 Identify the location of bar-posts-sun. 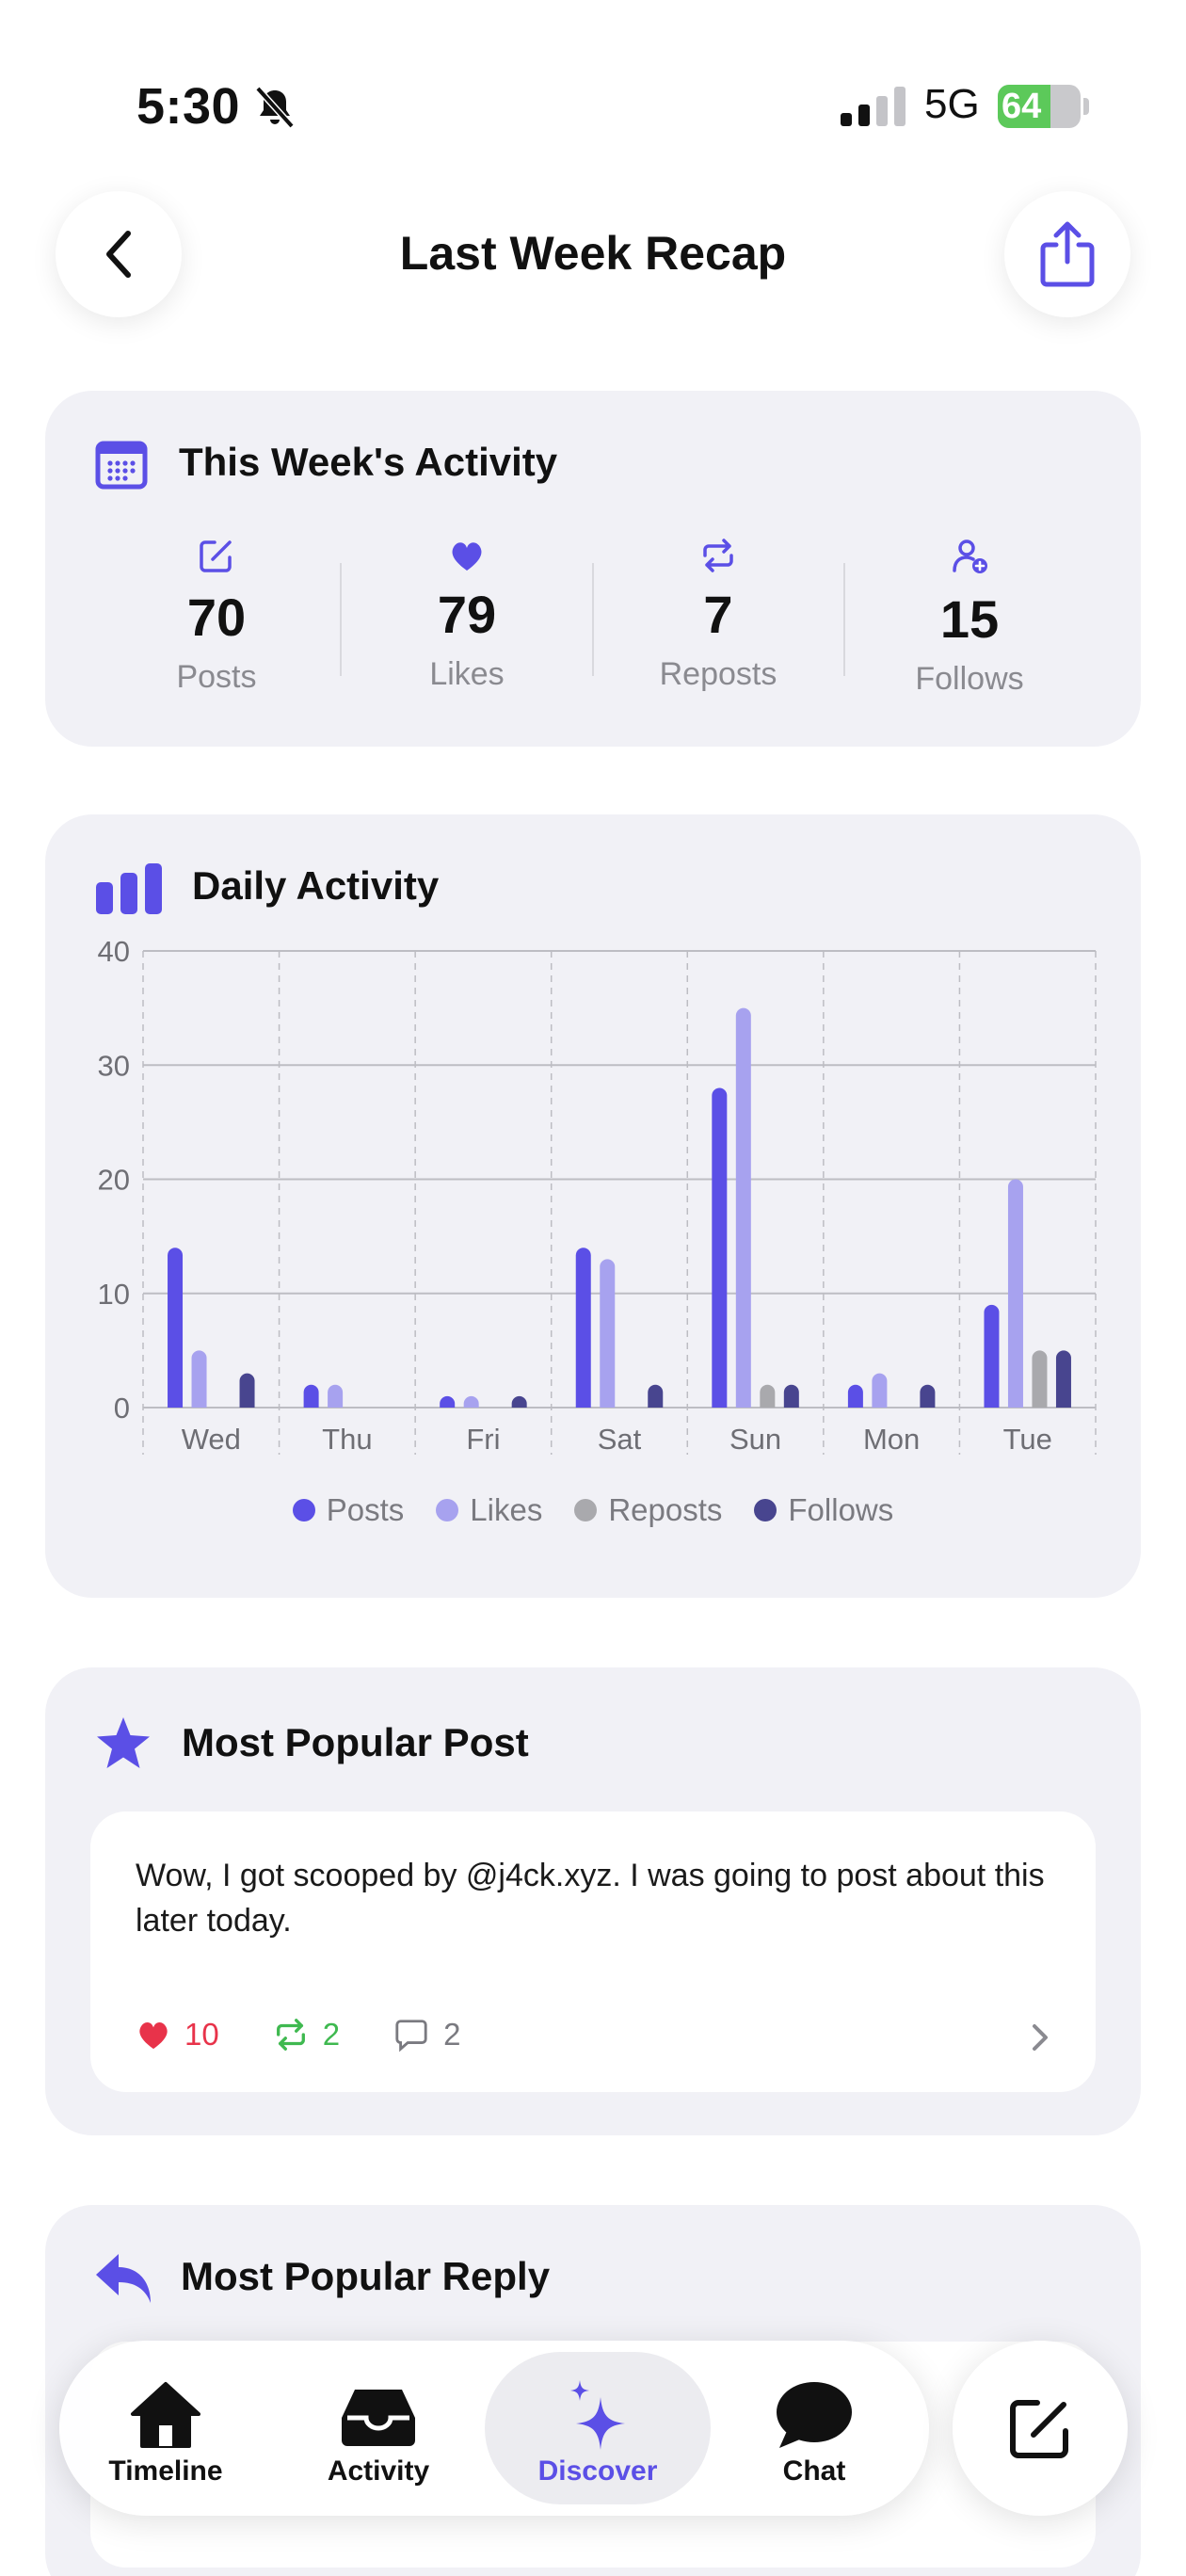
(720, 1247).